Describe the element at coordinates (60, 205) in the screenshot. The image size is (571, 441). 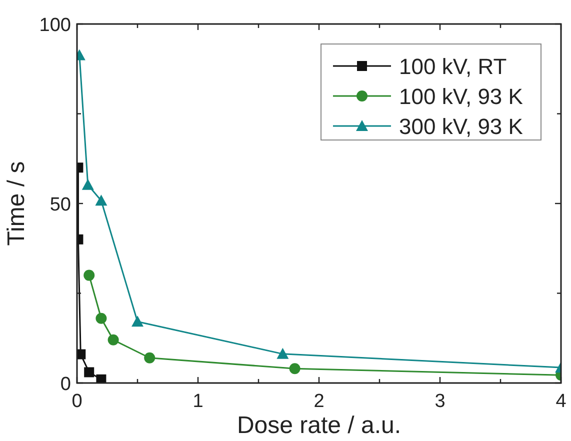
I see `y-tick-label: 50` at that location.